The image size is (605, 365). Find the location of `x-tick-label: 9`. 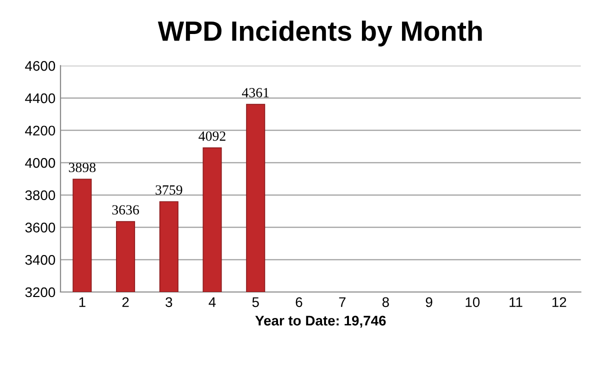

x-tick-label: 9 is located at coordinates (429, 302).